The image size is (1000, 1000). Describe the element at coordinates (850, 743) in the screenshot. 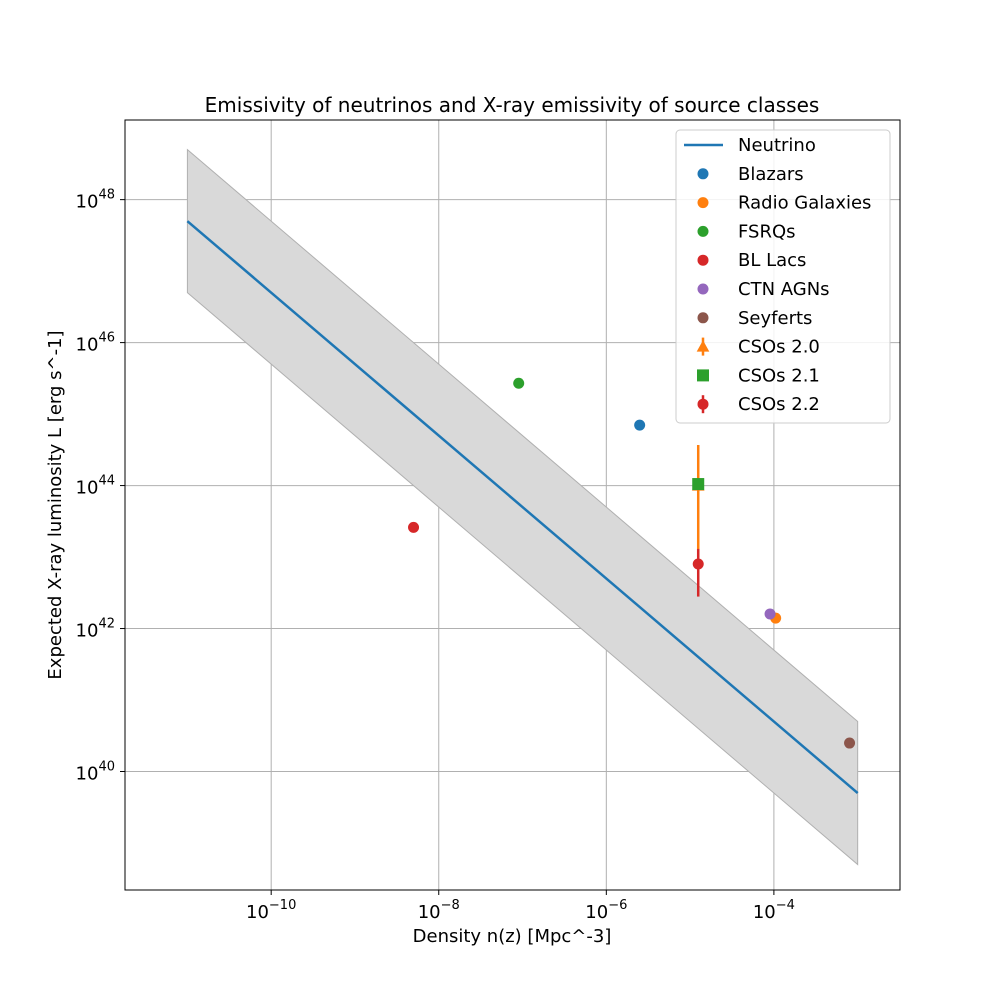

I see `seyferts-point` at that location.